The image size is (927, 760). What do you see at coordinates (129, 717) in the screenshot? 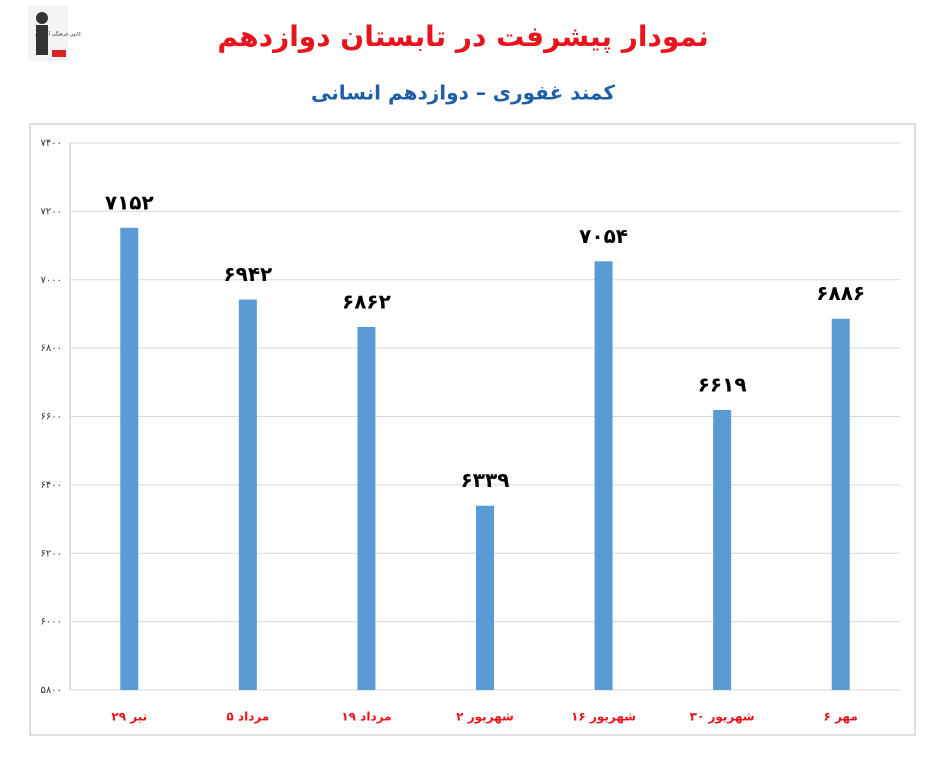
I see `x-tick-label: ۲۹ تیر` at bounding box center [129, 717].